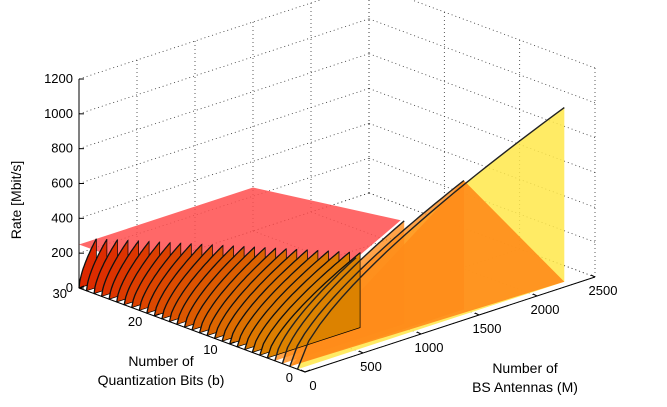 This screenshot has width=667, height=407. What do you see at coordinates (545, 309) in the screenshot?
I see `antenna-tick-label: 2000` at bounding box center [545, 309].